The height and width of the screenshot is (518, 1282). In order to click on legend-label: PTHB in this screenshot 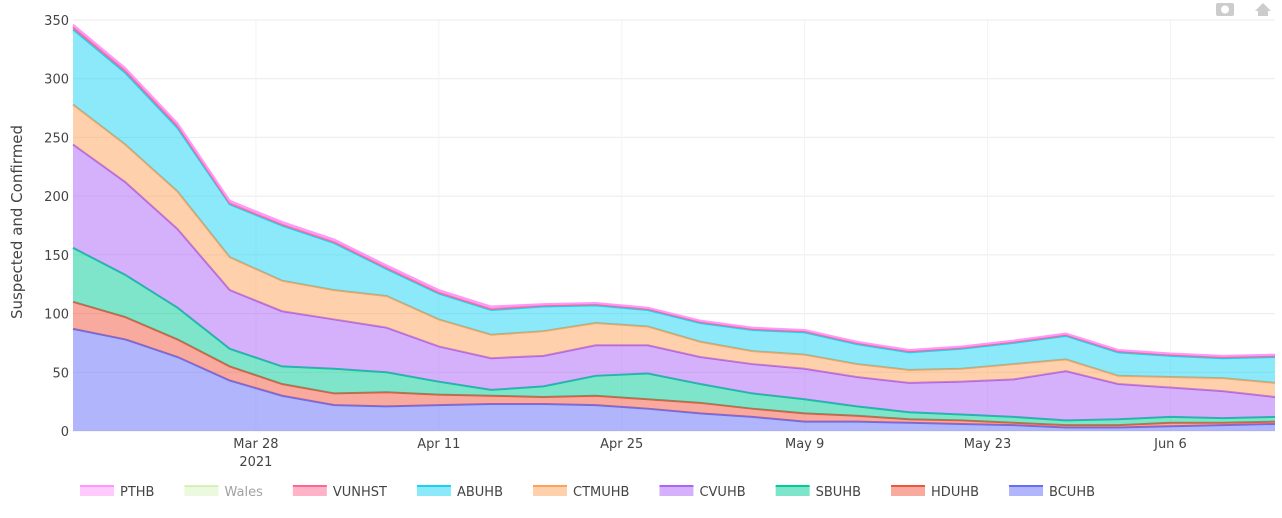, I will do `click(137, 492)`.